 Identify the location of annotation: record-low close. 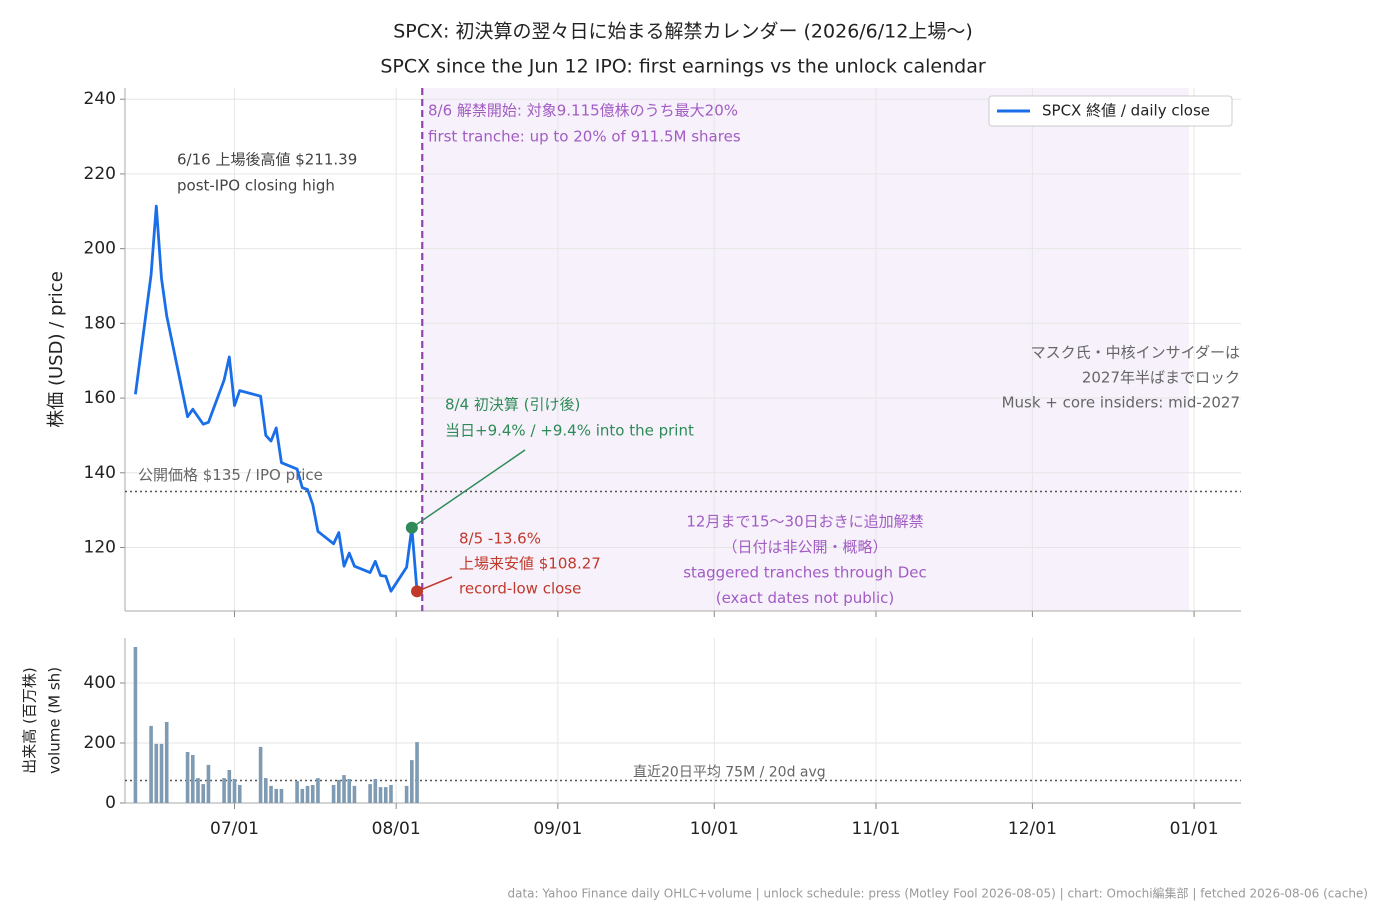
(520, 589).